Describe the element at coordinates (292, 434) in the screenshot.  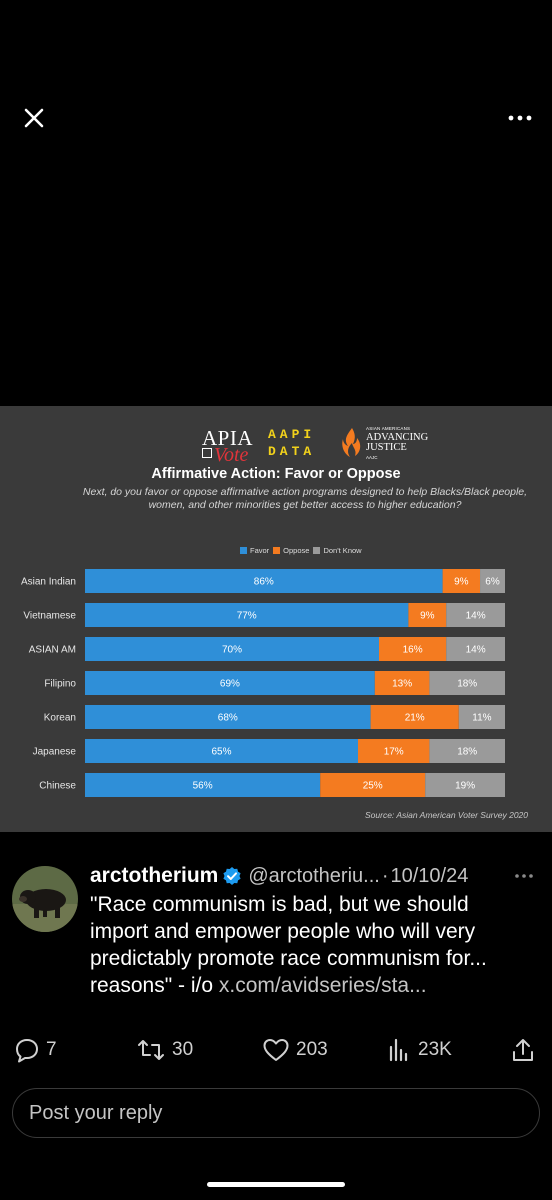
I see `aapi-logo-line1: AAPI` at that location.